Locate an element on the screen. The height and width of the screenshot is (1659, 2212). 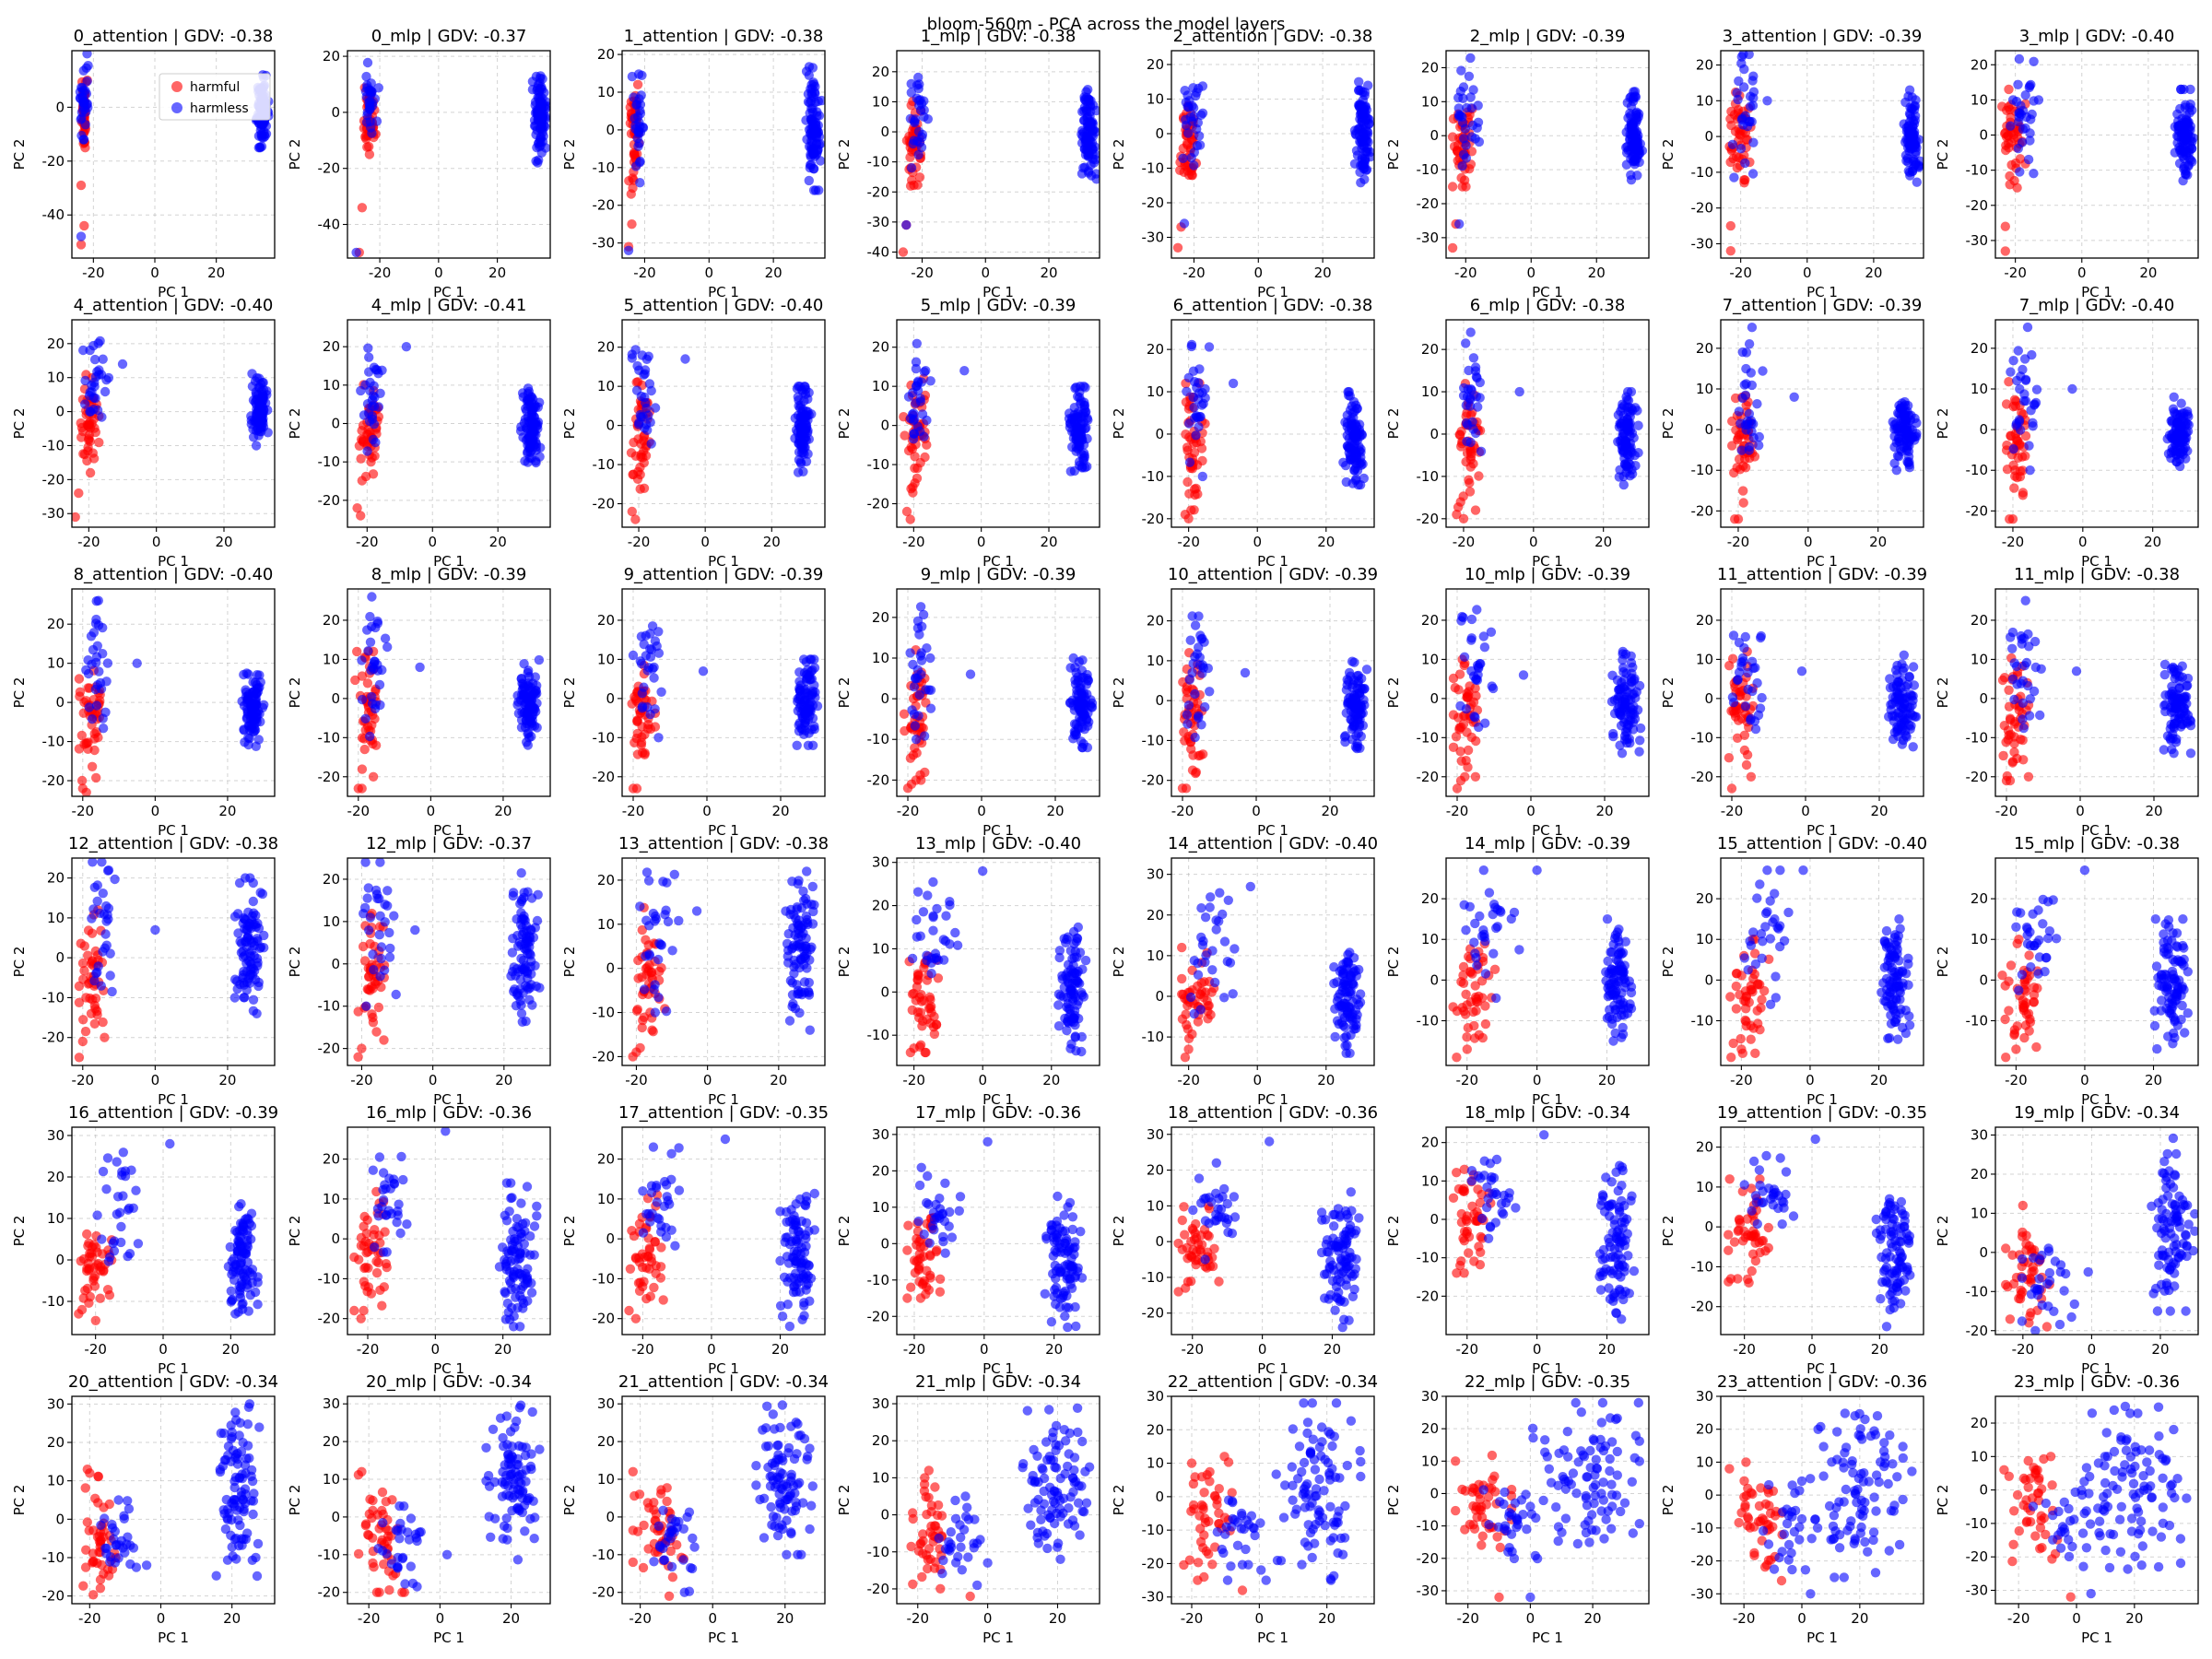
y-tick-label: -40 is located at coordinates (878, 251).